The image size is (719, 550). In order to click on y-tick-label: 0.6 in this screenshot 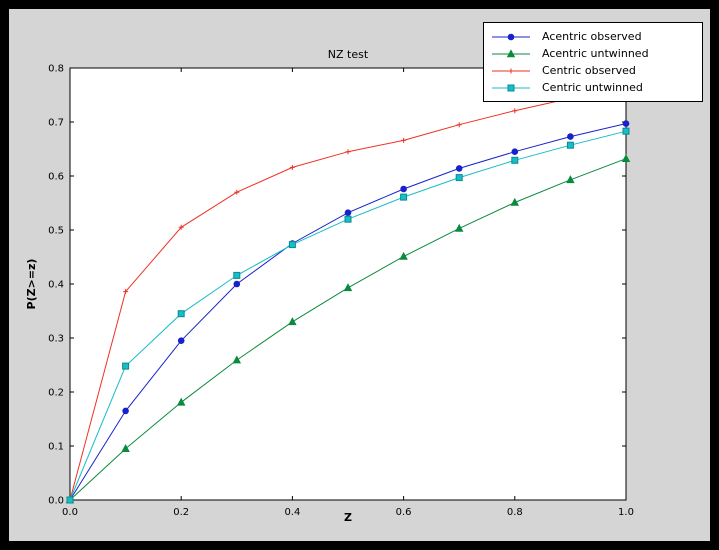, I will do `click(56, 177)`.